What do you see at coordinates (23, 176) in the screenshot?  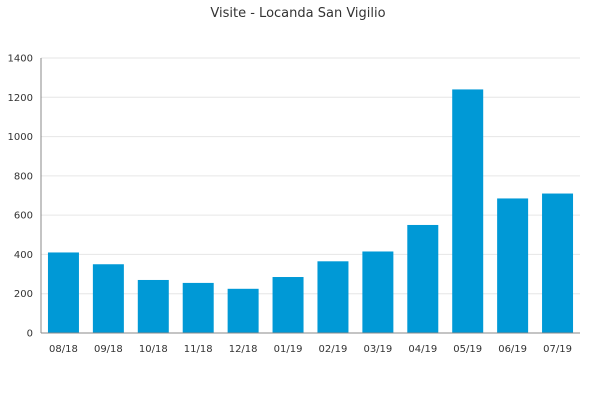 I see `y-tick-label: 800` at bounding box center [23, 176].